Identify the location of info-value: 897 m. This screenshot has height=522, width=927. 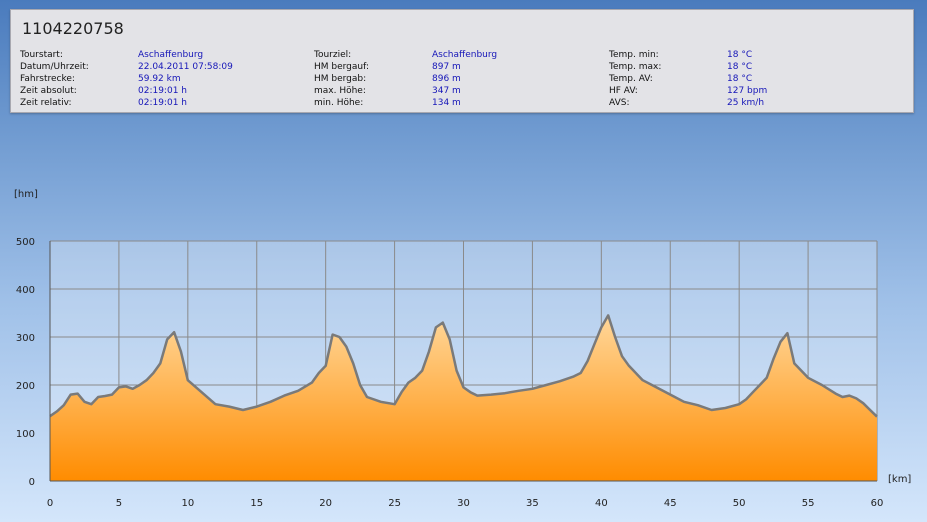
(446, 67).